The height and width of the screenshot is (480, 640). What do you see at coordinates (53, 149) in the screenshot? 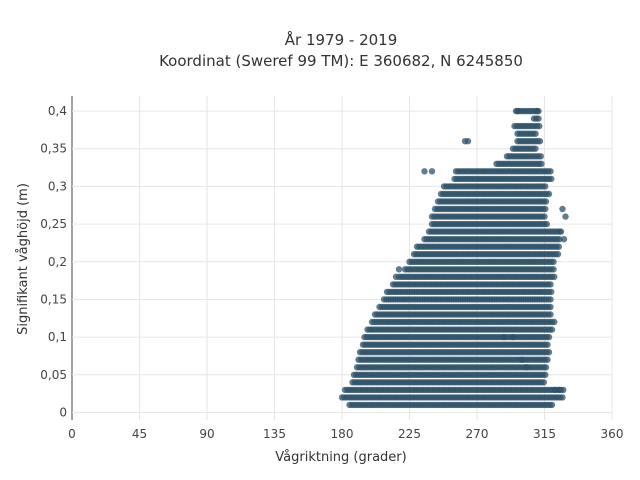
I see `y-tick-label: 0,35` at bounding box center [53, 149].